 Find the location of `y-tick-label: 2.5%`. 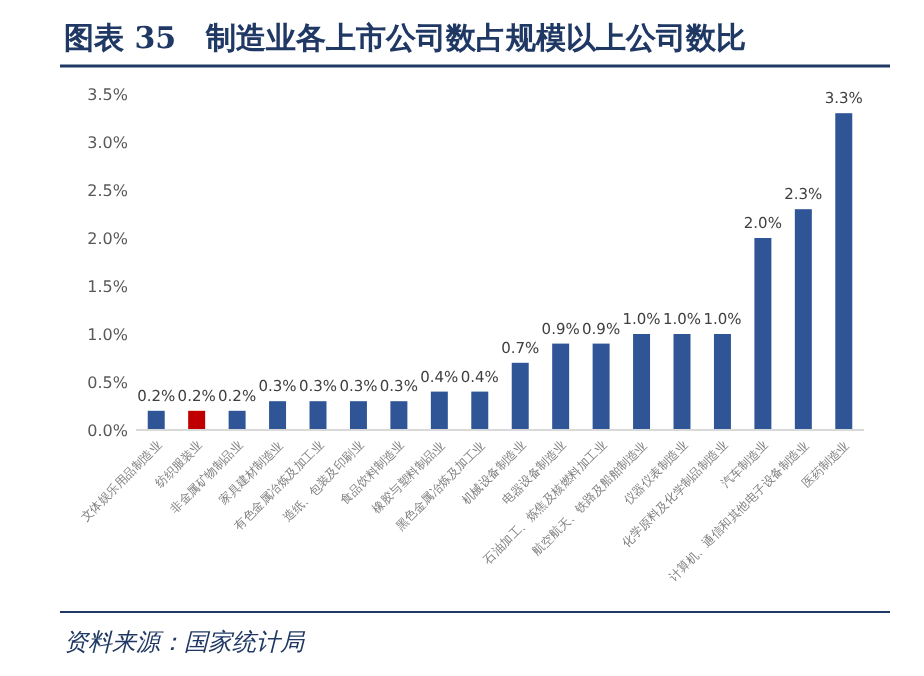

y-tick-label: 2.5% is located at coordinates (108, 191).